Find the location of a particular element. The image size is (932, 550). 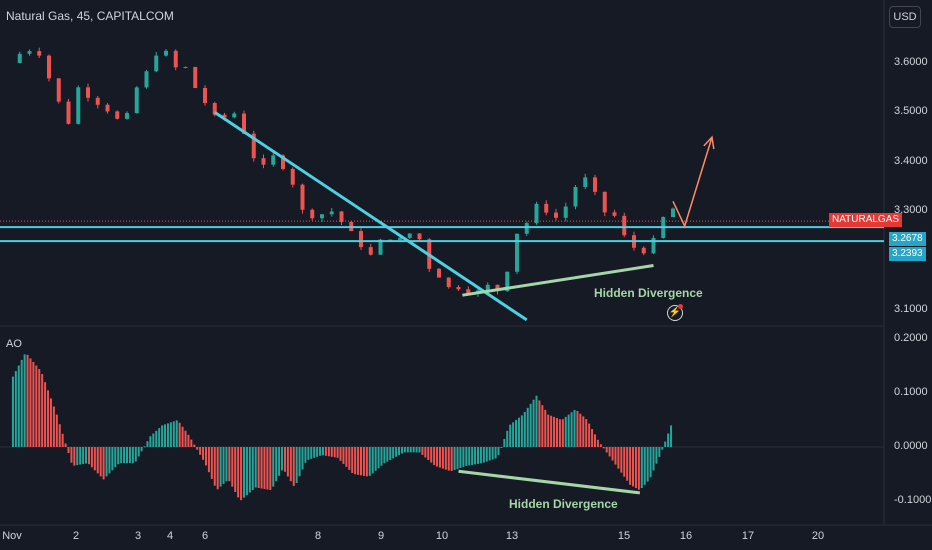

ao-tick-label: 0.2000 is located at coordinates (911, 338).